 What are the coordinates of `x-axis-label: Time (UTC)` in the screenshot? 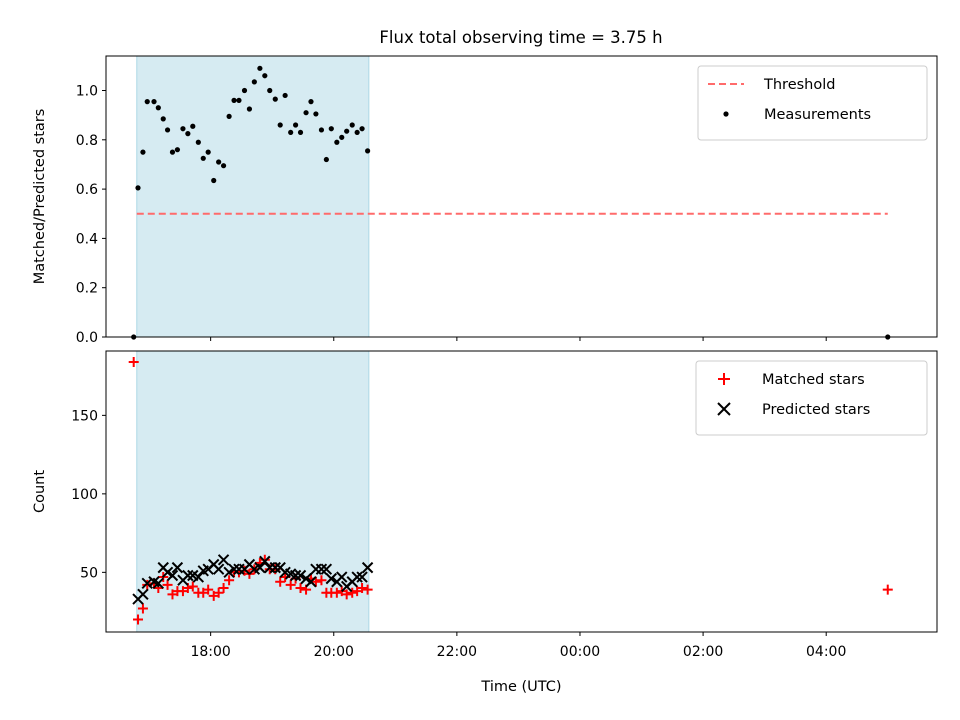 It's located at (520, 687).